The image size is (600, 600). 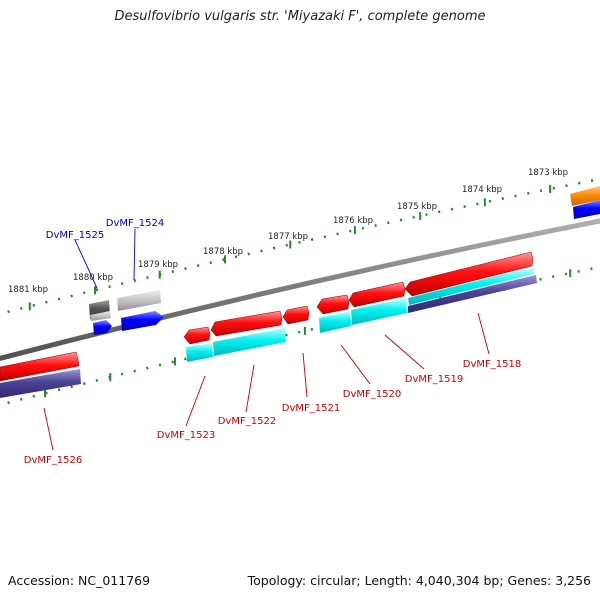 I want to click on scale-label-1879: 1879 kbp, so click(x=158, y=265).